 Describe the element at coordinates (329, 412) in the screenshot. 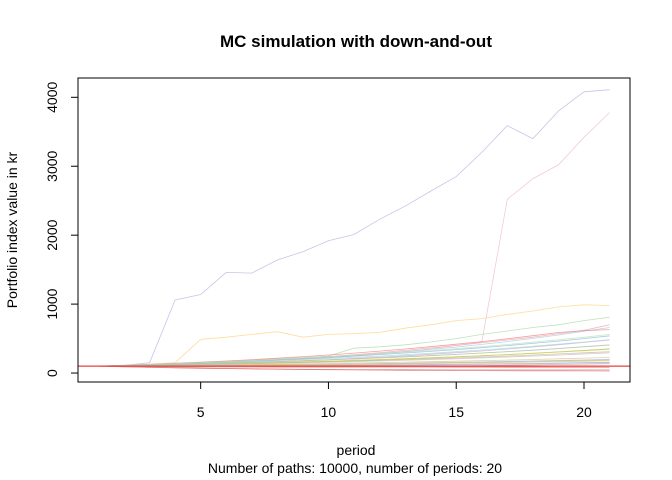

I see `x-tick-label: 10` at that location.